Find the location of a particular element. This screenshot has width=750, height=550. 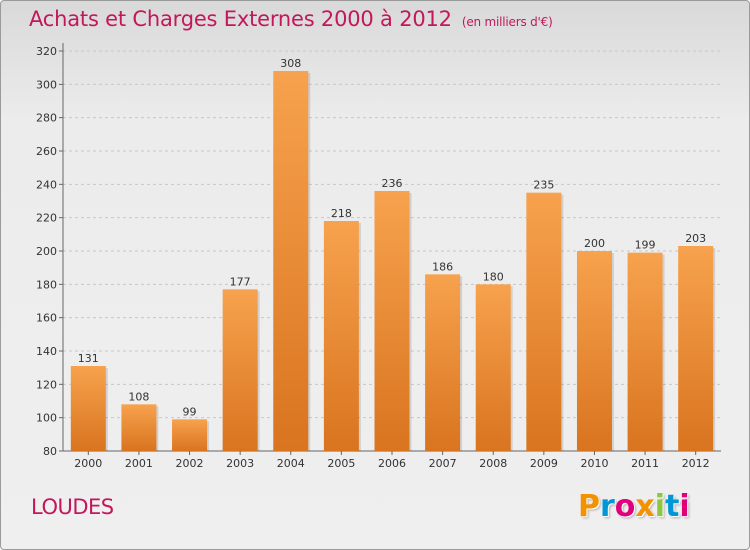

logo-letter: t is located at coordinates (672, 506).